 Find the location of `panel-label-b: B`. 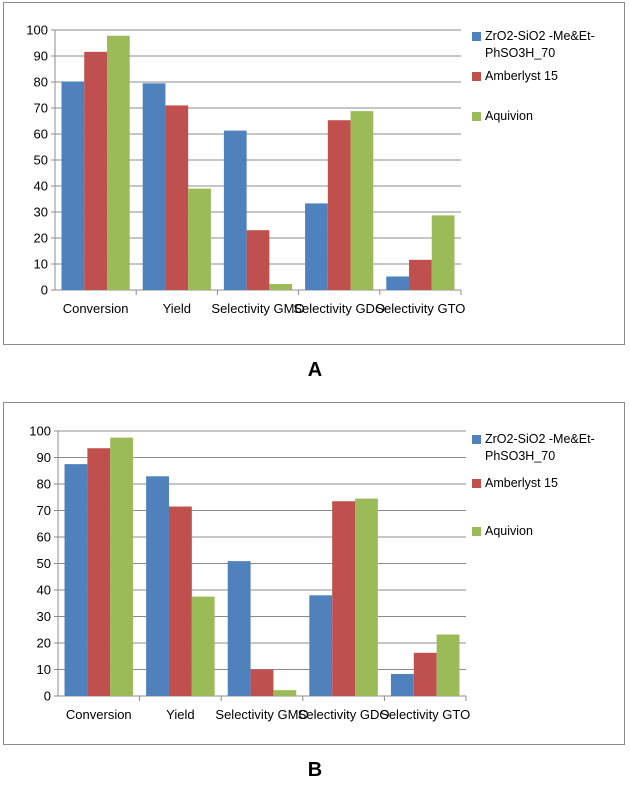

panel-label-b: B is located at coordinates (315, 770).